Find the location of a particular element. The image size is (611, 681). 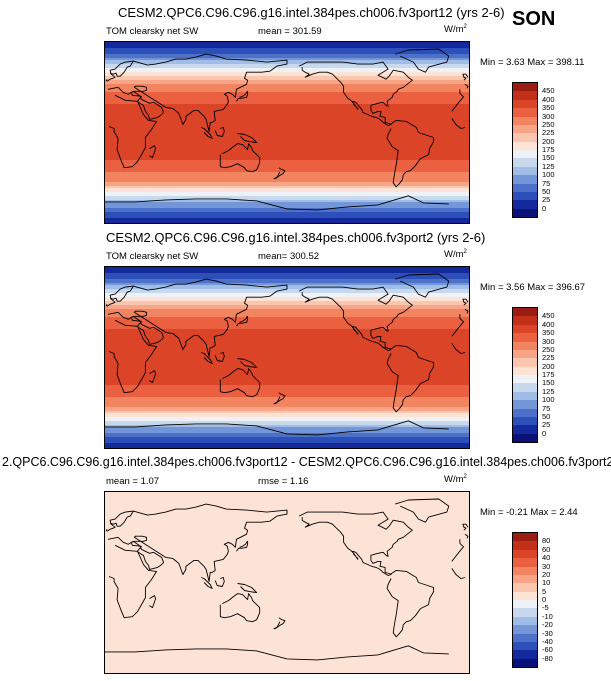

band--16 is located at coordinates (287, 374).